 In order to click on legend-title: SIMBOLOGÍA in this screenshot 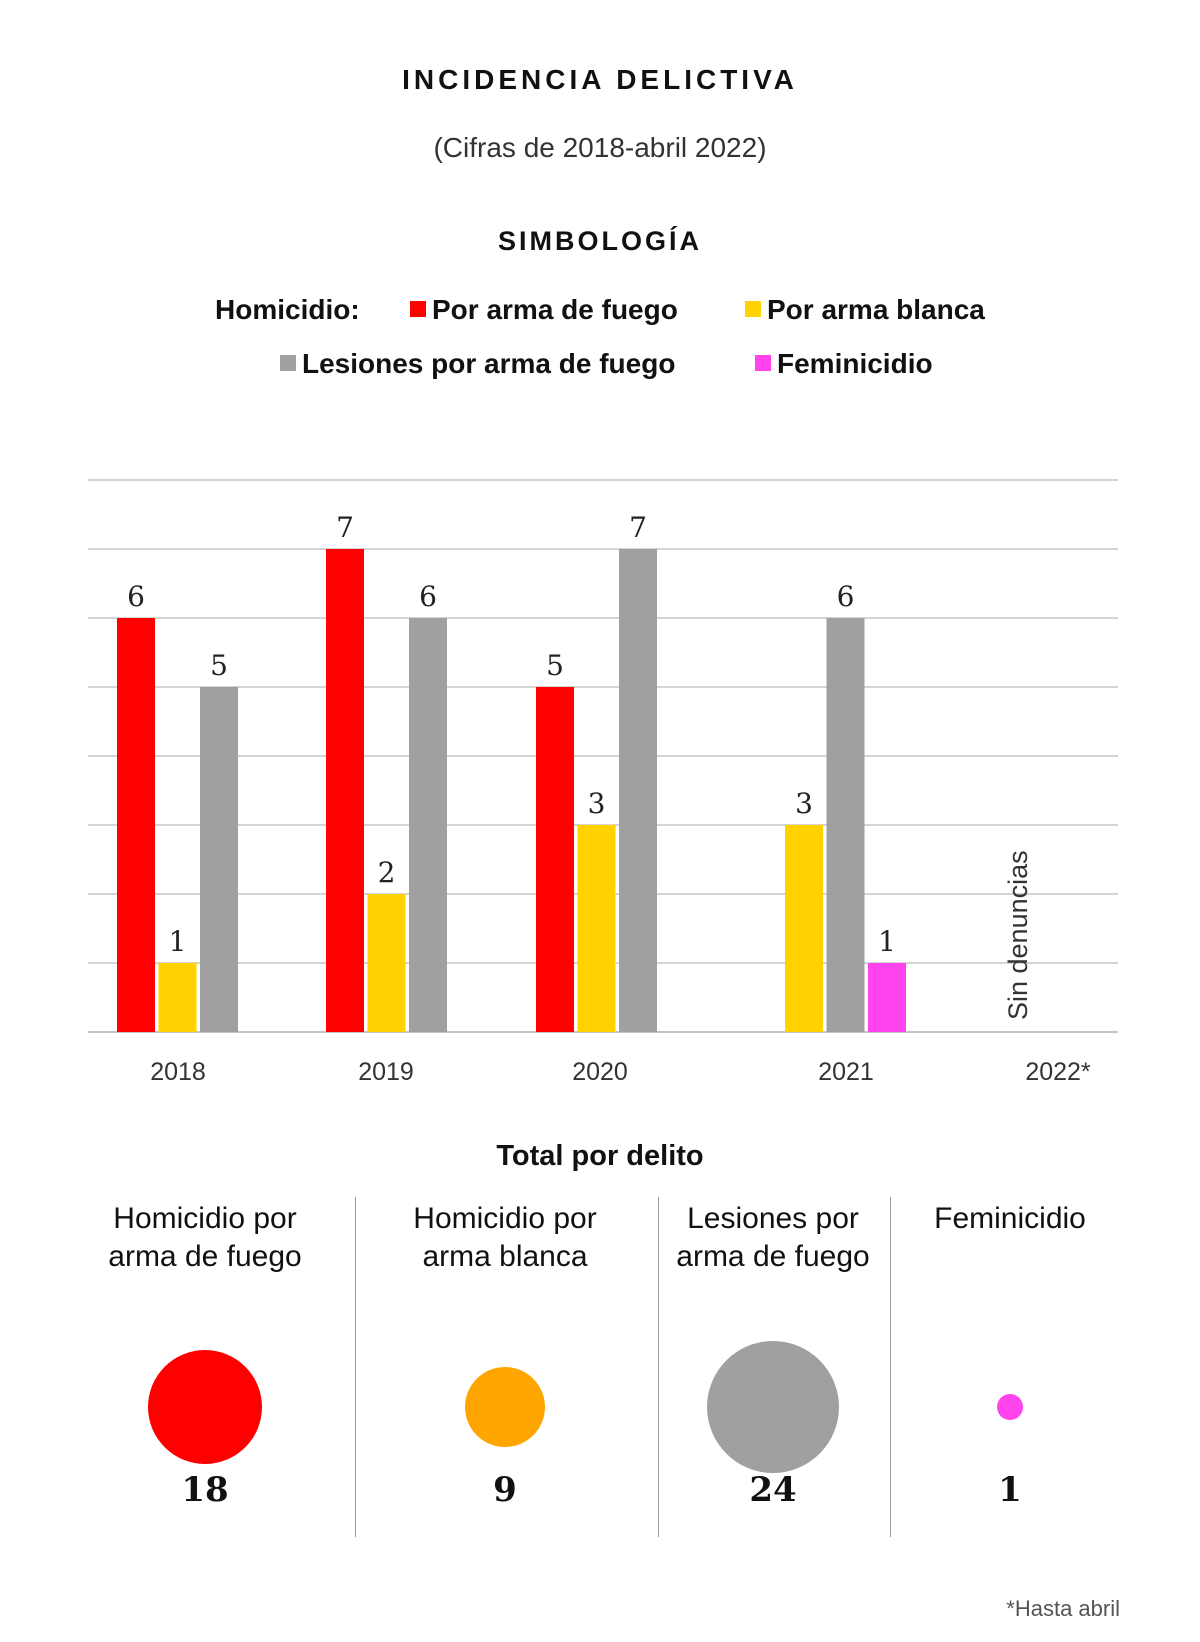, I will do `click(600, 241)`.